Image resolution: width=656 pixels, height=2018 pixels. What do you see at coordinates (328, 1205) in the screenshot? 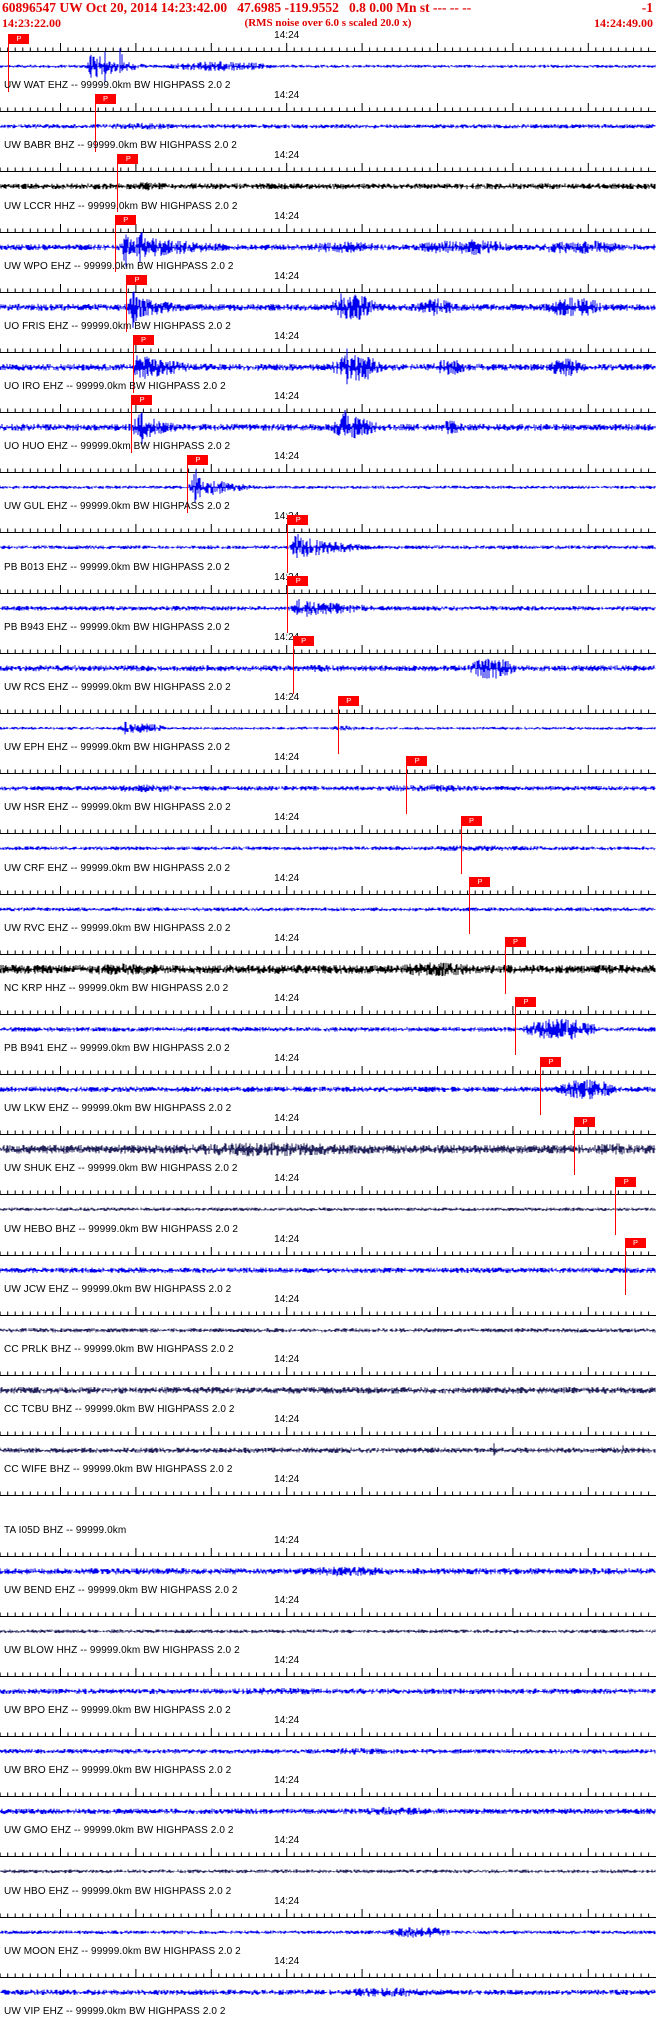
I see `waveform-uw-hebo` at bounding box center [328, 1205].